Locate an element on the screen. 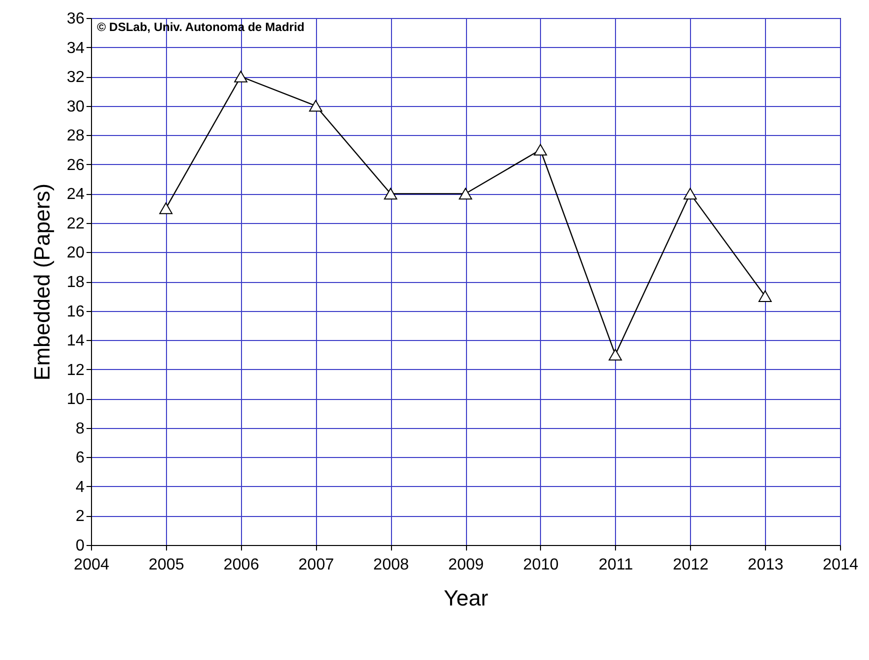  y-tick-label: 22 is located at coordinates (75, 223).